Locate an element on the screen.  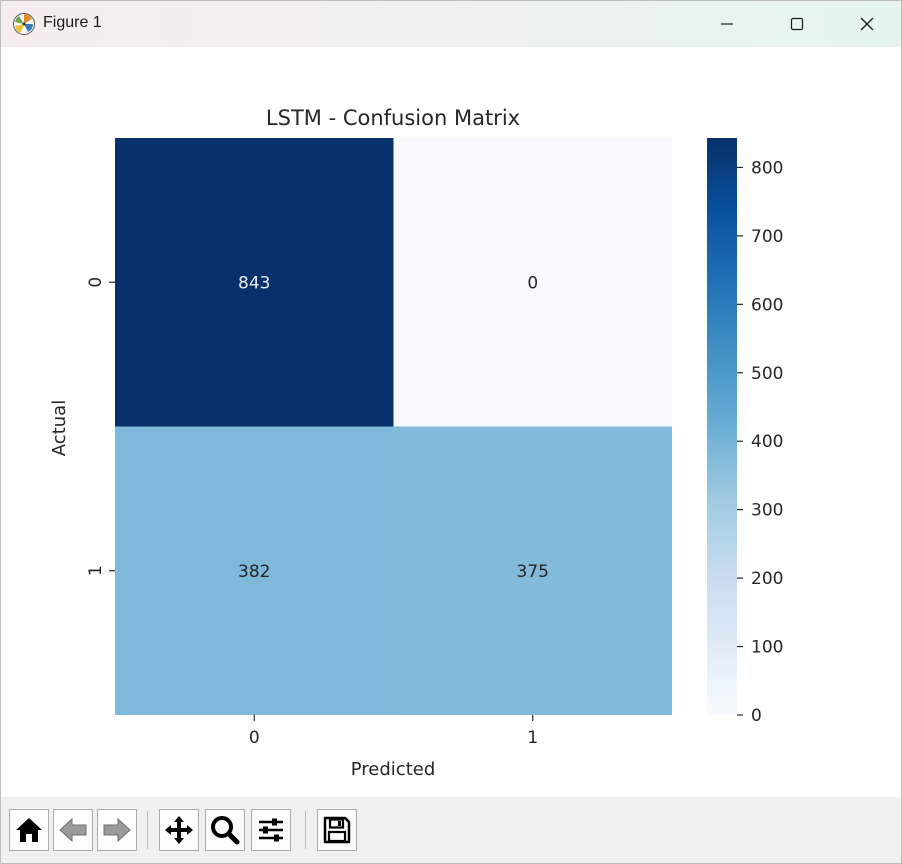
navigation-toolbar is located at coordinates (451, 830).